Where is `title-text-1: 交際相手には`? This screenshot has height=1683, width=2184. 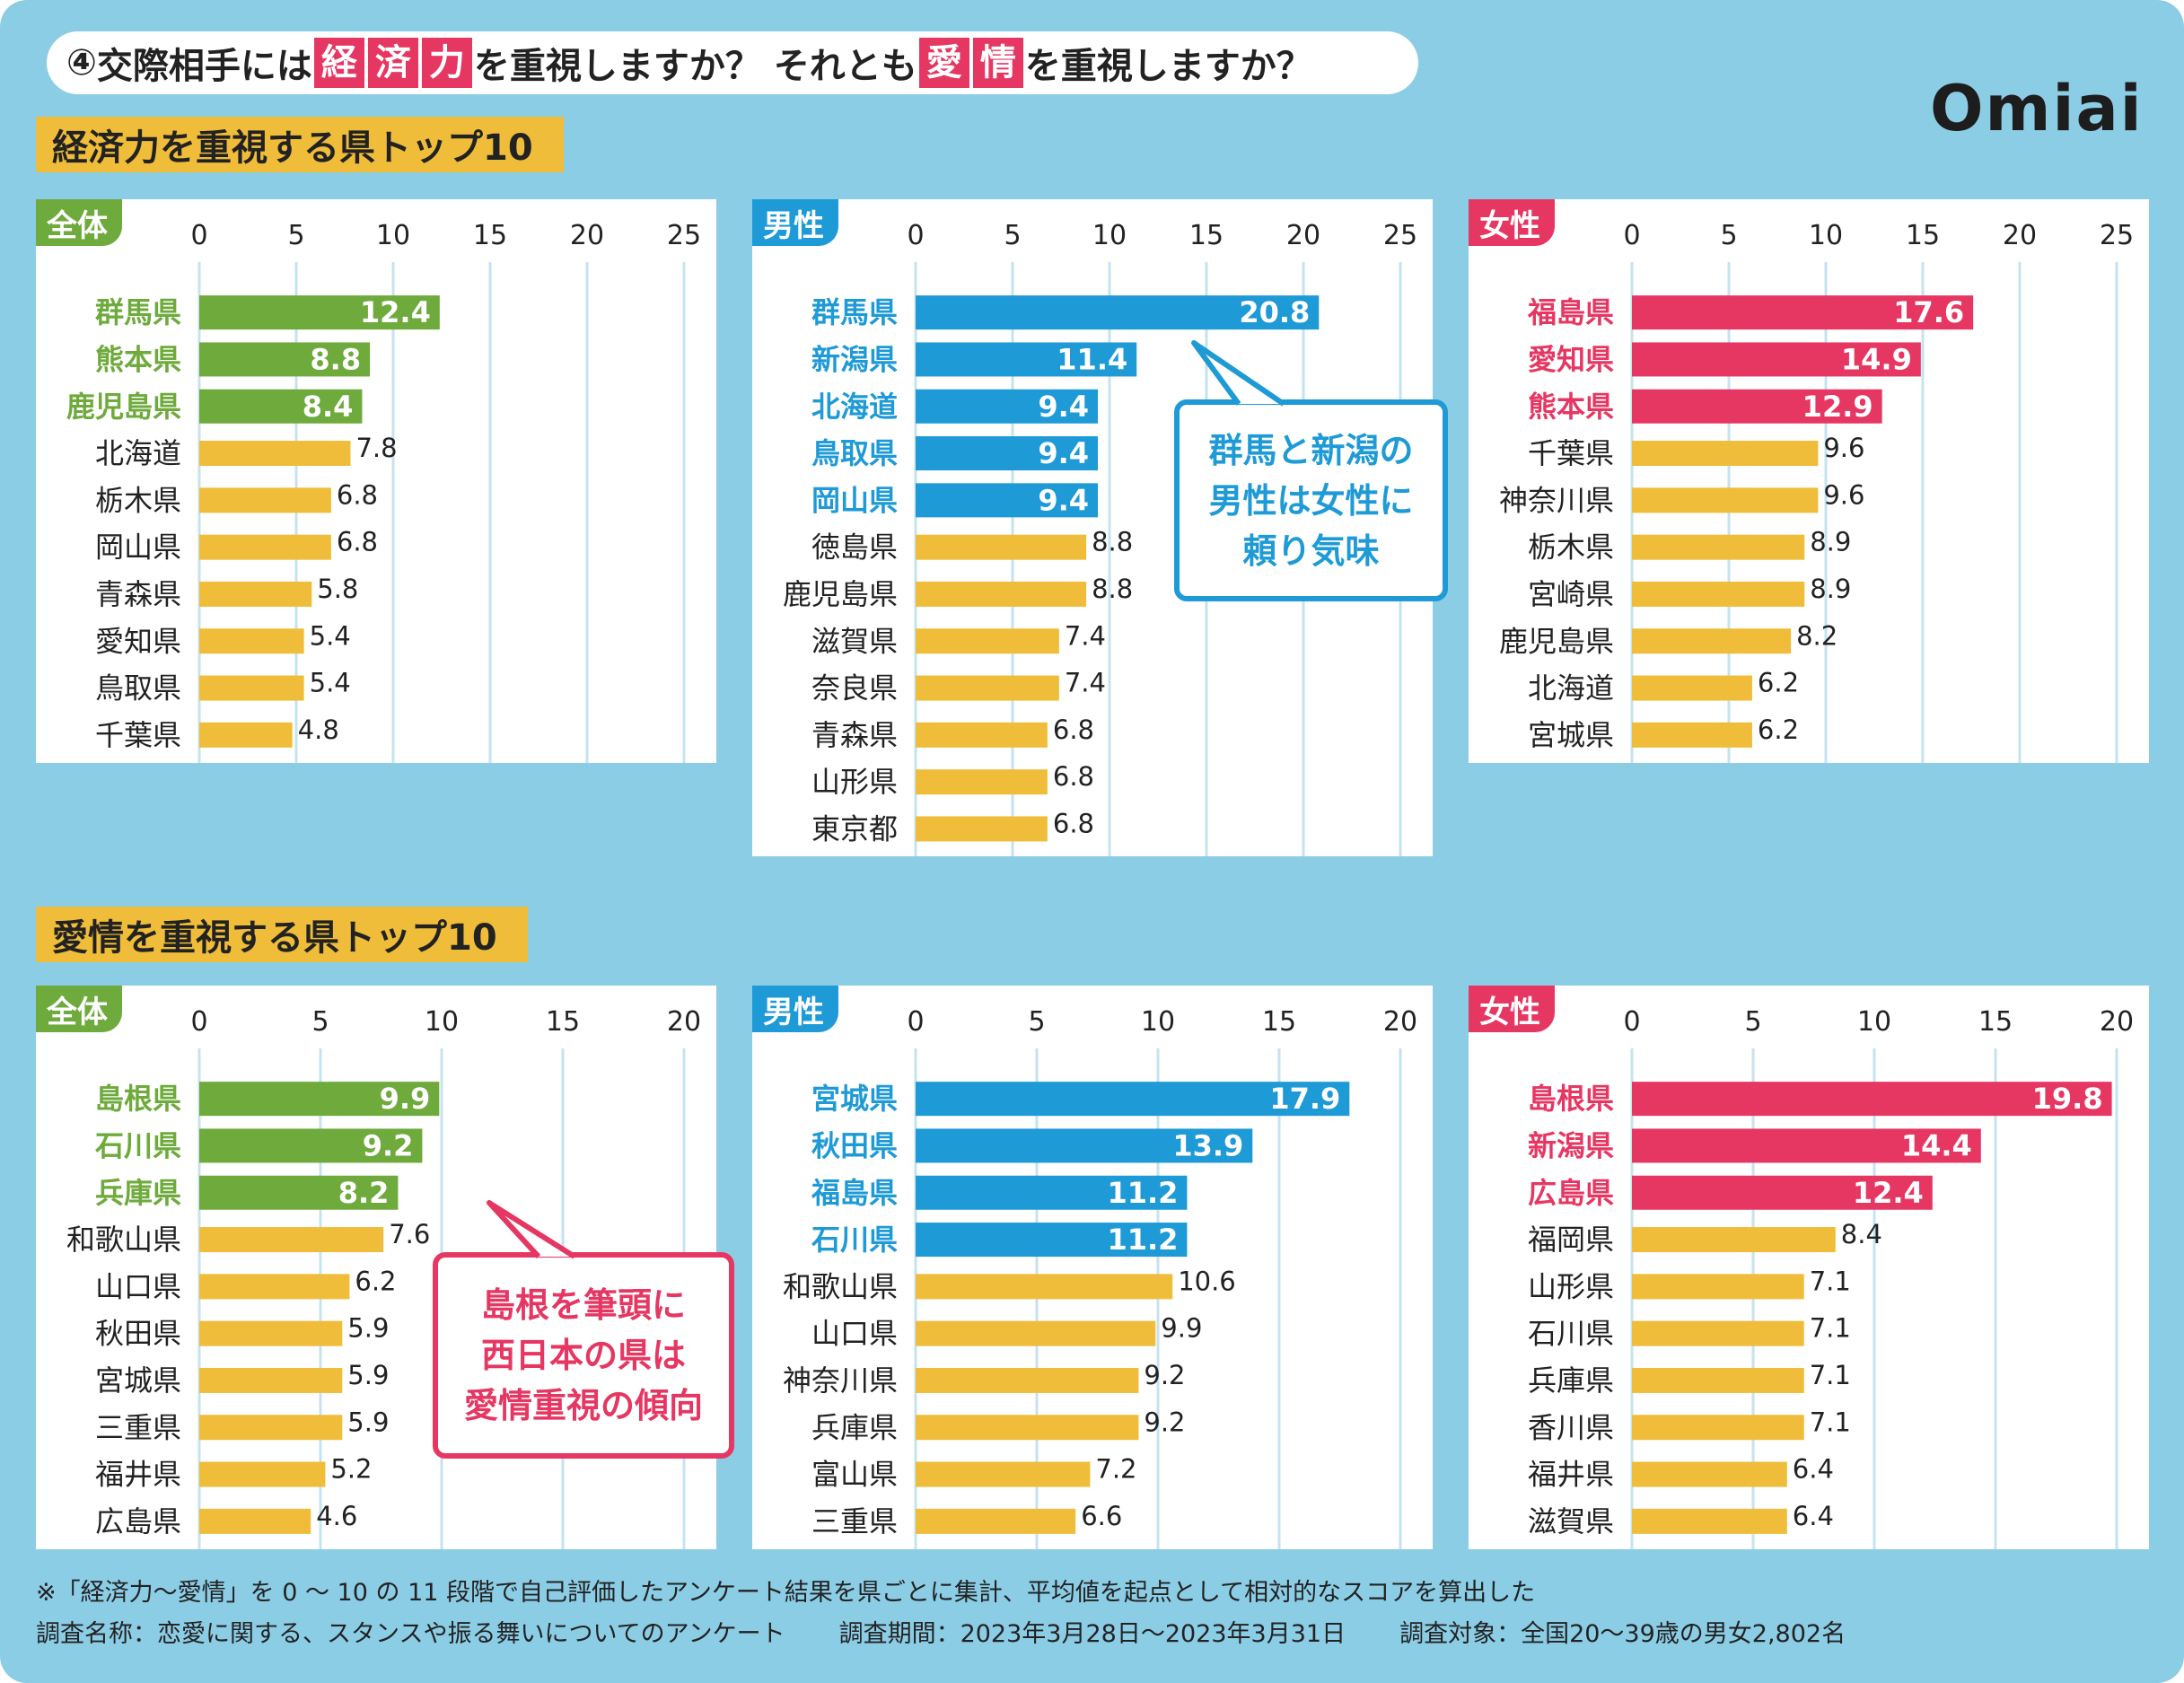 title-text-1: 交際相手には is located at coordinates (204, 66).